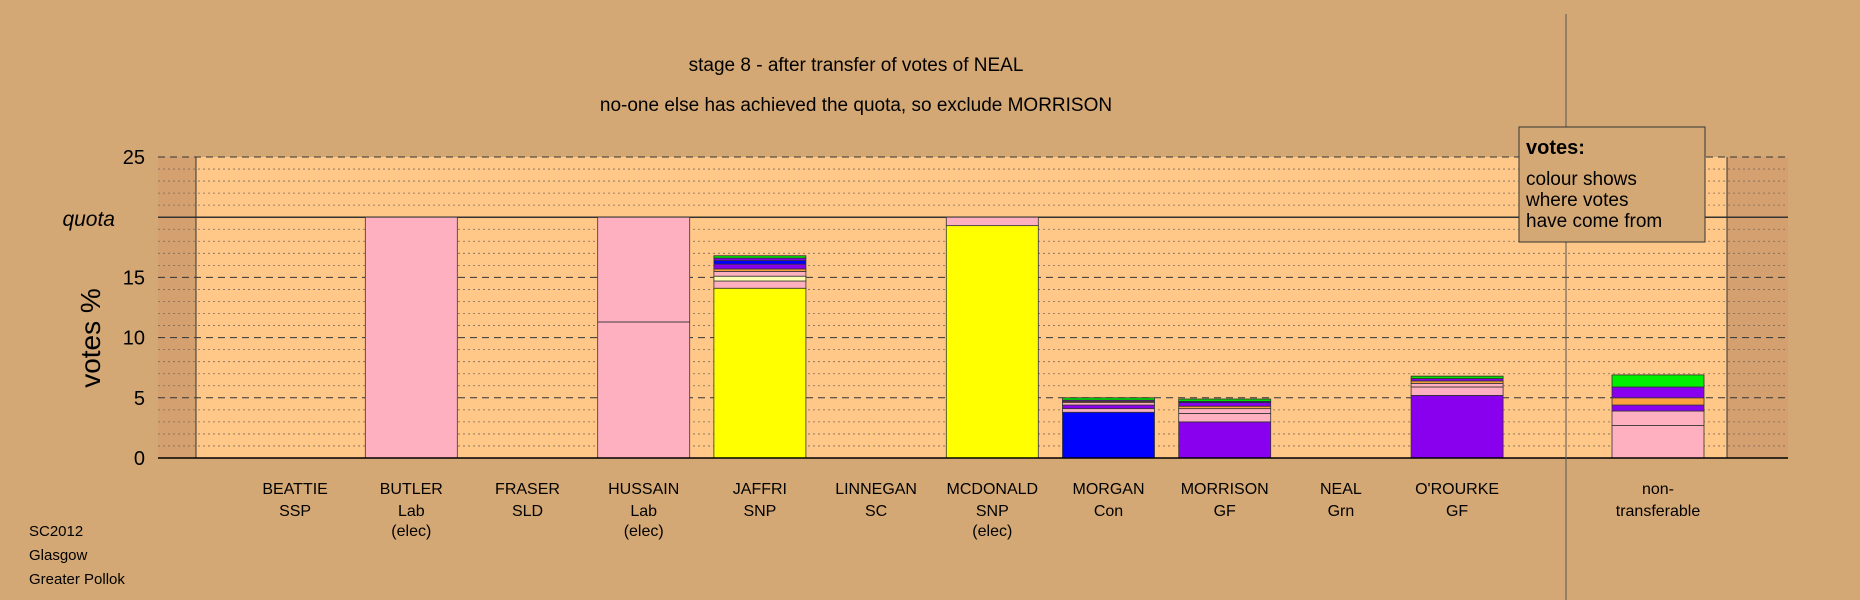  I want to click on x-tick-label-hussain: HUSSAIN, so click(643, 489).